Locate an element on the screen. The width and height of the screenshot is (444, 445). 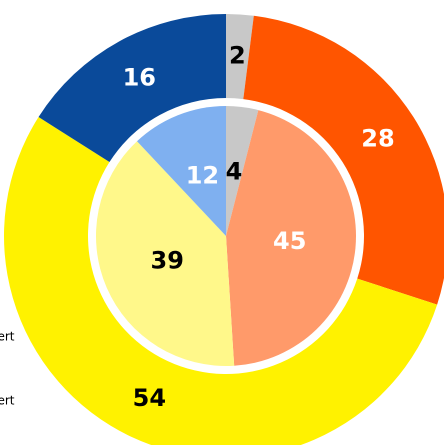
data-label: 2 is located at coordinates (237, 55).